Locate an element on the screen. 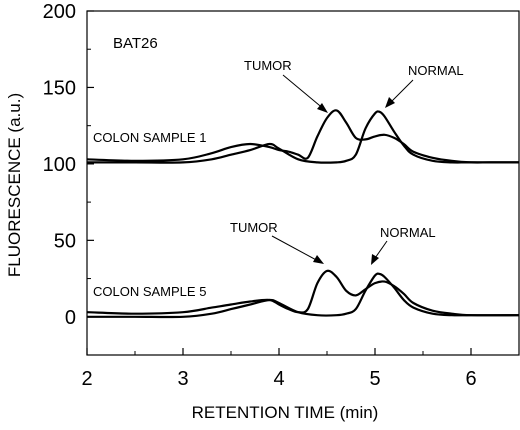 This screenshot has height=430, width=520. x-tick-label: 3 is located at coordinates (182, 379).